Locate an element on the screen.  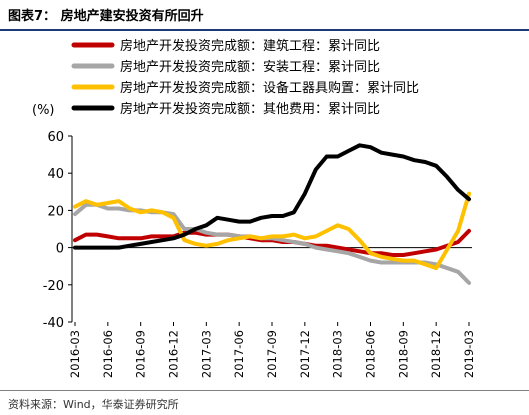
y-tick-label: 60 is located at coordinates (55, 137).